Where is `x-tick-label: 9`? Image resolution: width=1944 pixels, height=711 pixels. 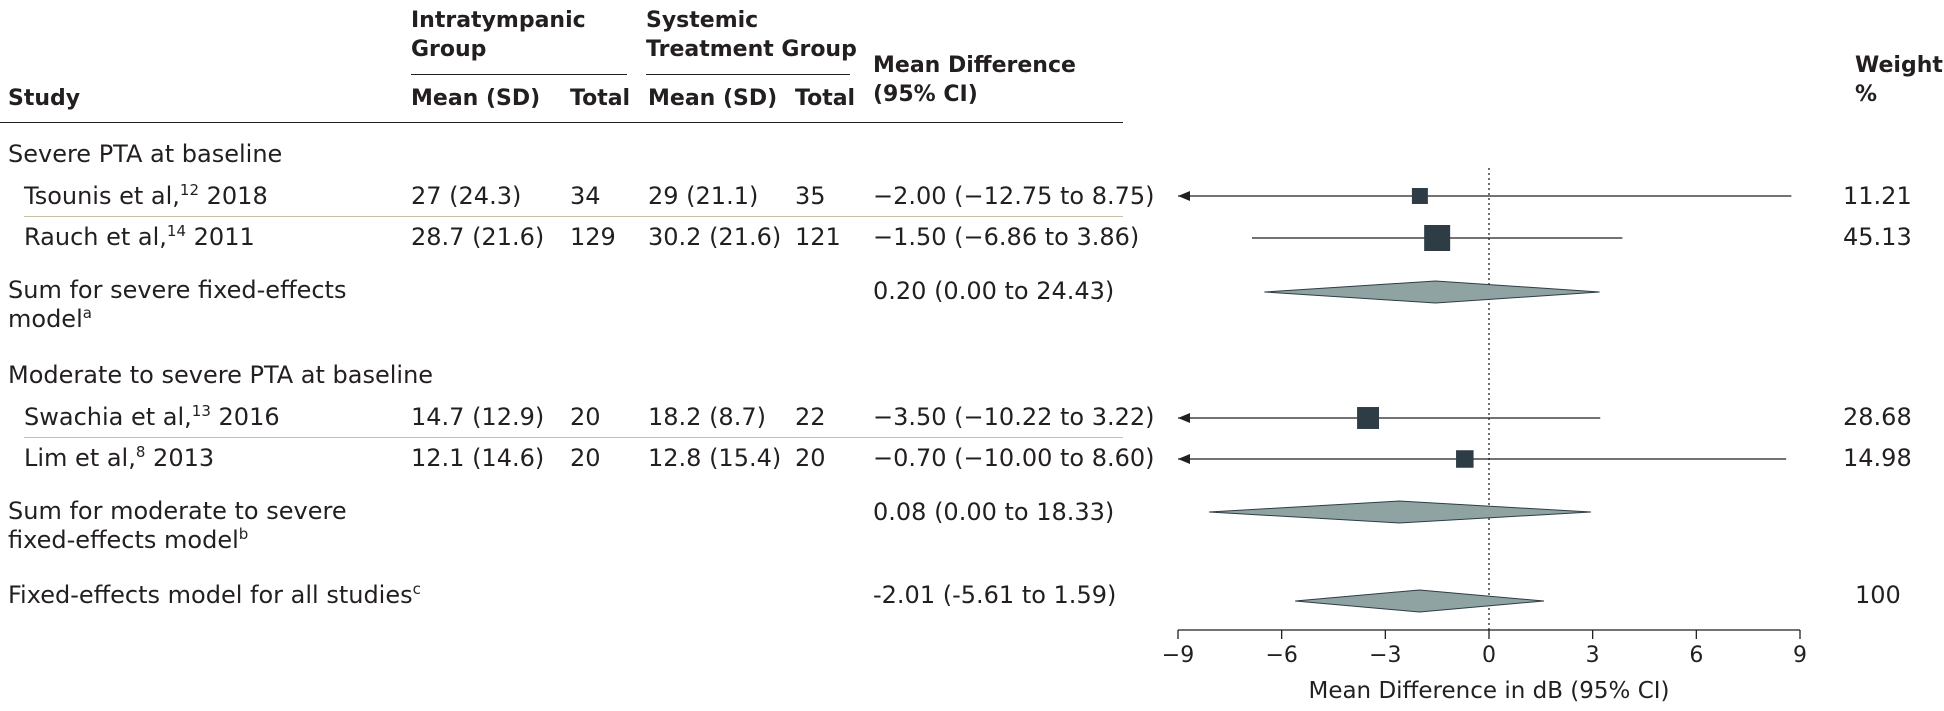 x-tick-label: 9 is located at coordinates (1800, 655).